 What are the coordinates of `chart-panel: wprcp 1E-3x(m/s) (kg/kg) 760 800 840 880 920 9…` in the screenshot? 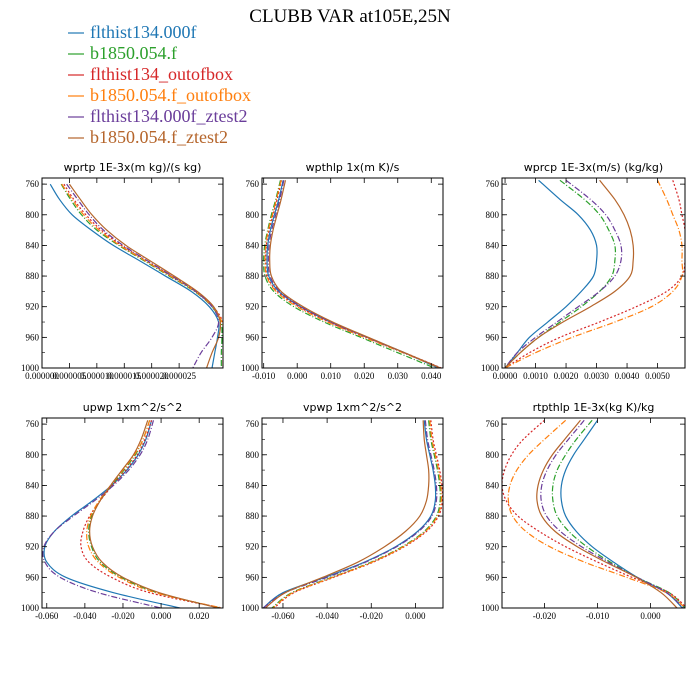 It's located at (583, 271).